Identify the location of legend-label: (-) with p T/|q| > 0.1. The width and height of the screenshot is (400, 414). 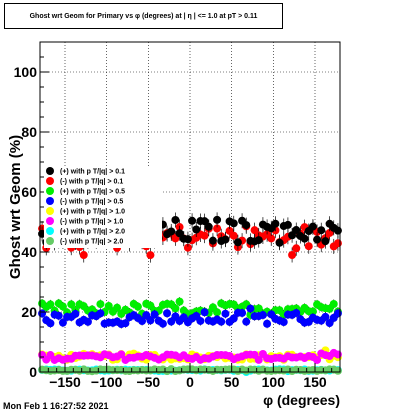
(91, 182).